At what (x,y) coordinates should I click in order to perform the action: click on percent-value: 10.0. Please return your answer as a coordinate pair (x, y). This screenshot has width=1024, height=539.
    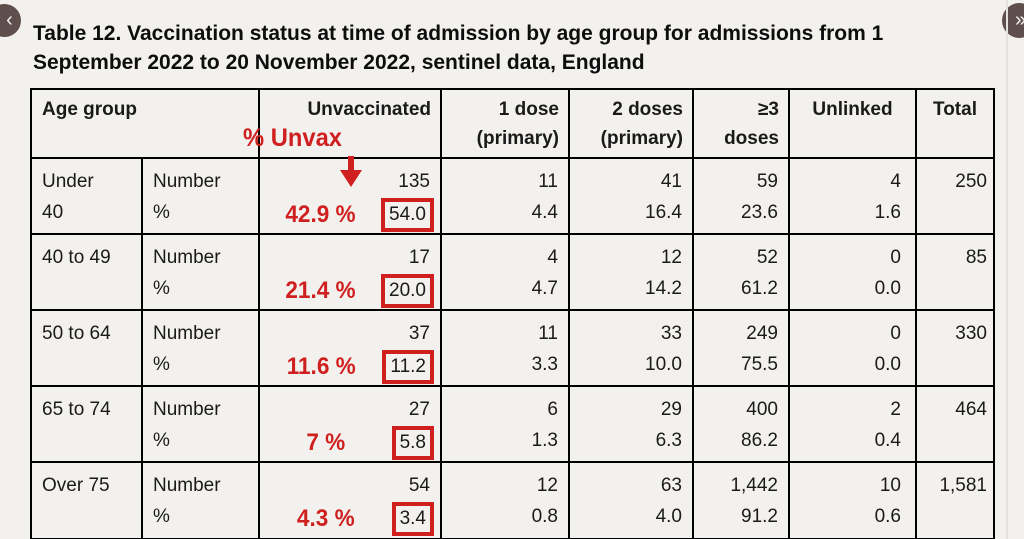
    Looking at the image, I should click on (663, 364).